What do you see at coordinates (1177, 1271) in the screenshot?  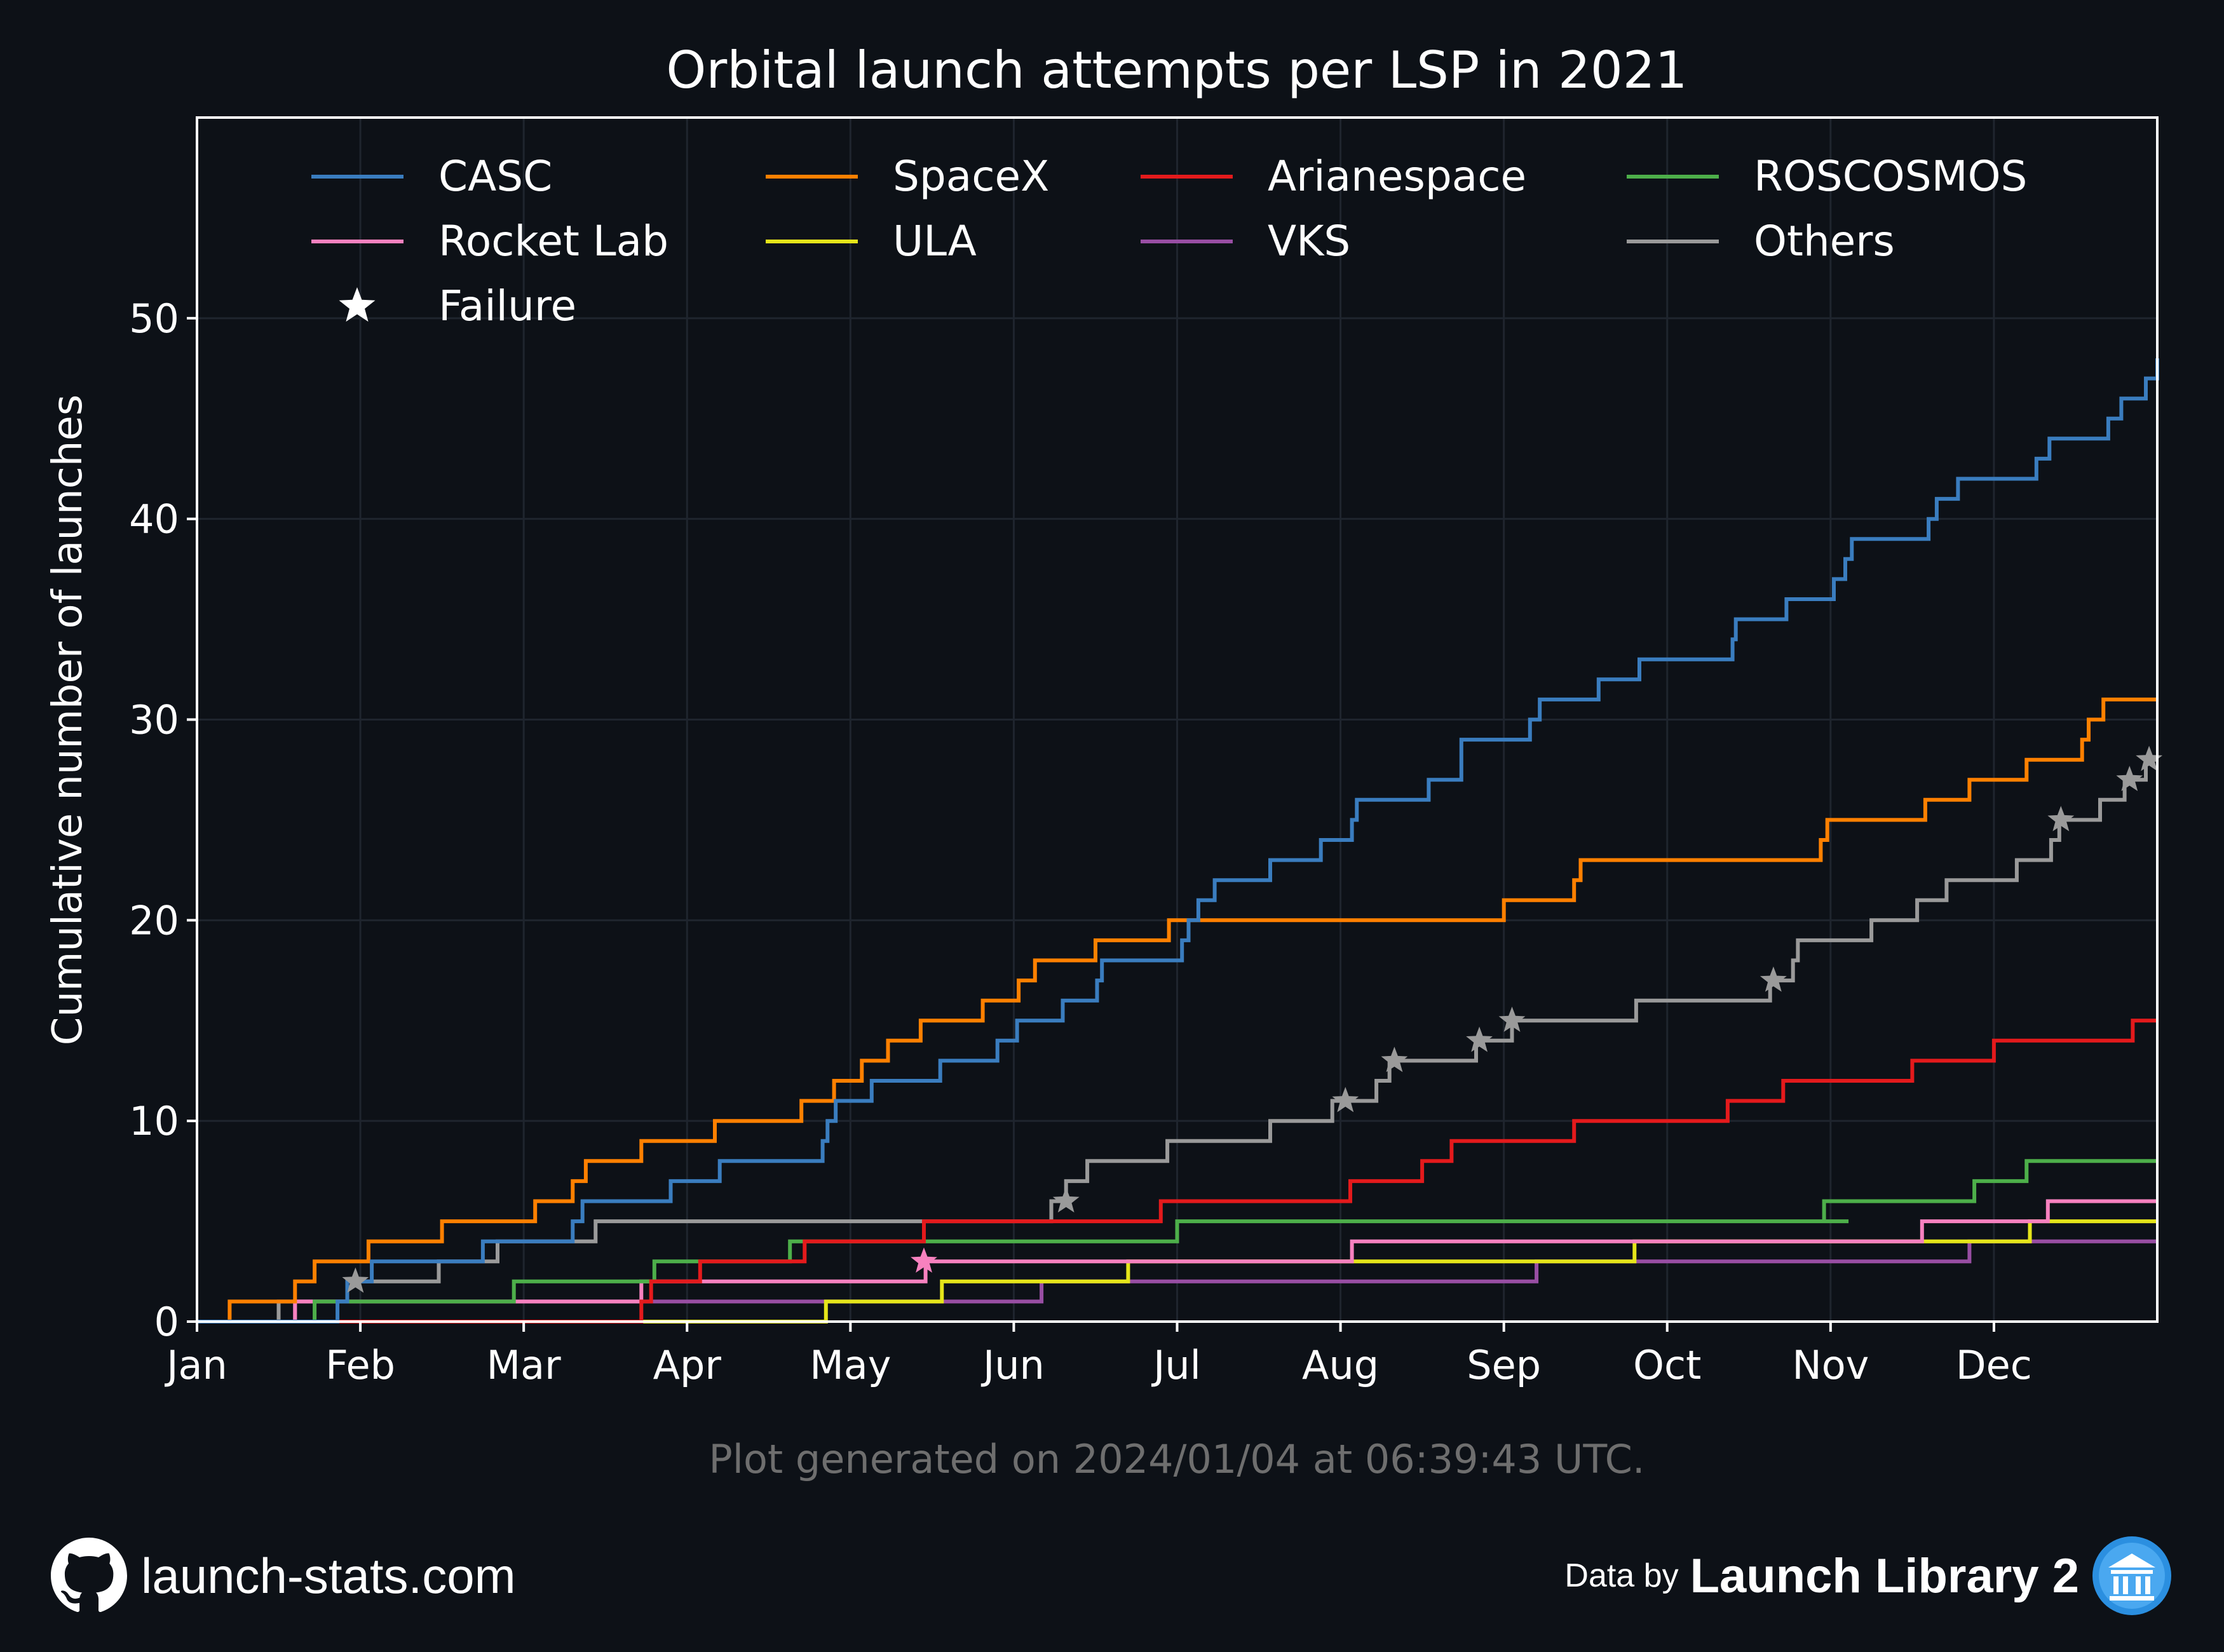 I see `series-line-ula` at bounding box center [1177, 1271].